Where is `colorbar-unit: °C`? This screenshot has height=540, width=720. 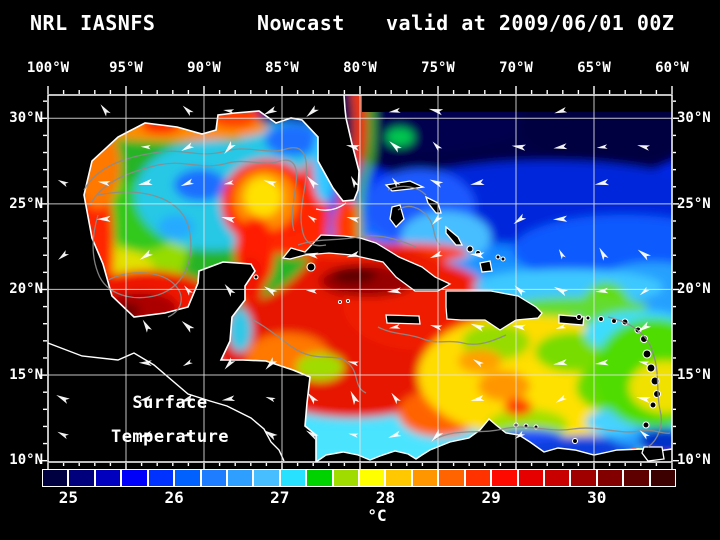 colorbar-unit: °C is located at coordinates (377, 515).